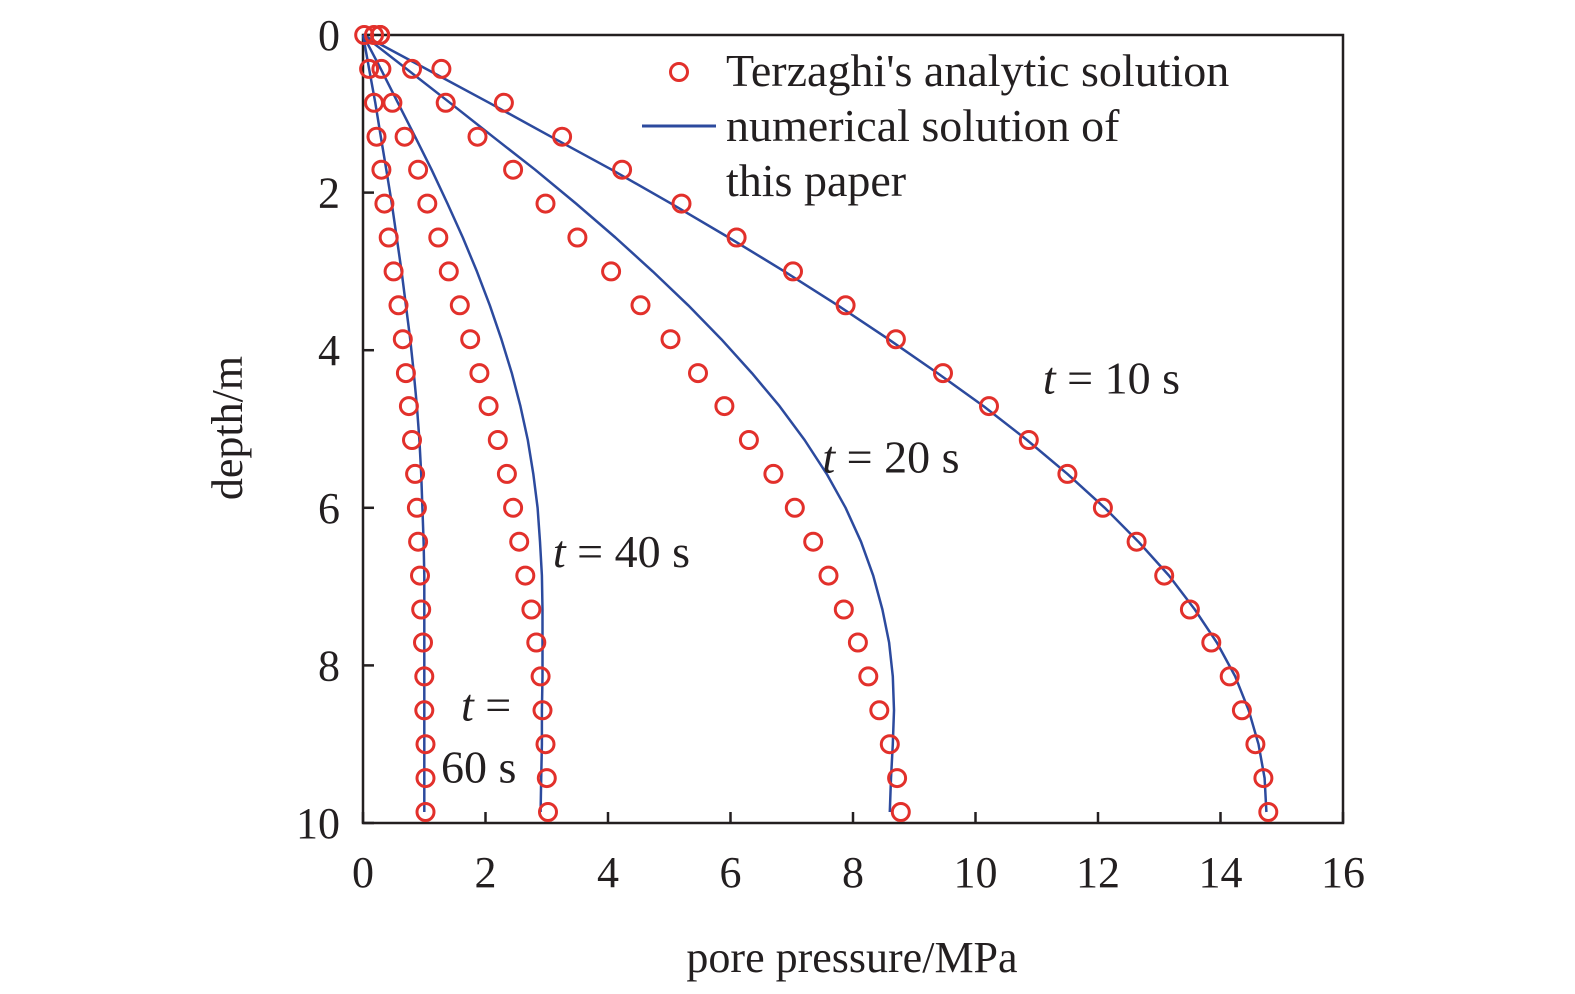  I want to click on y-tick-label: 8, so click(329, 665).